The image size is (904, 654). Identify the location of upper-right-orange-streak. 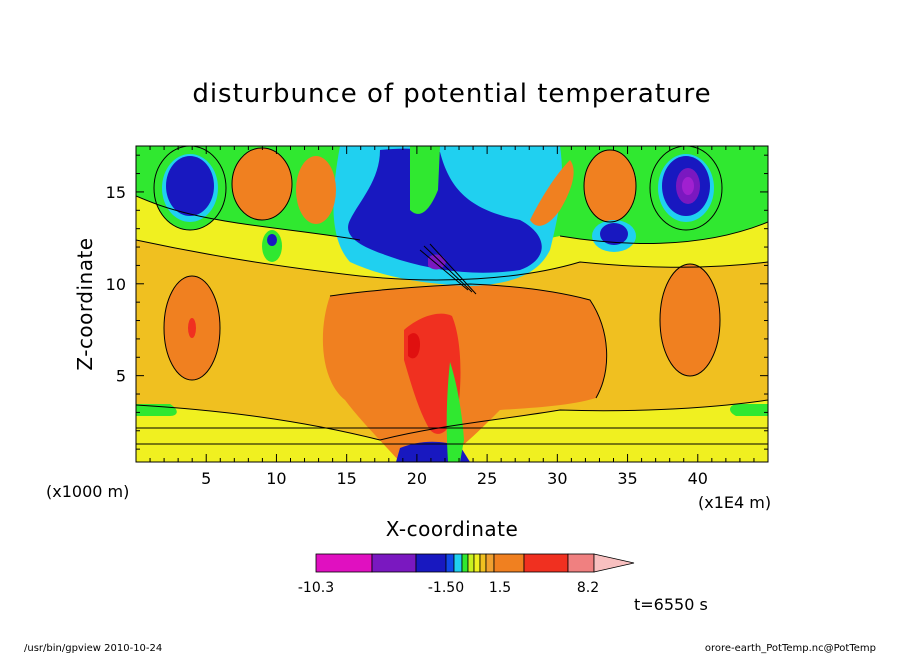
(552, 193).